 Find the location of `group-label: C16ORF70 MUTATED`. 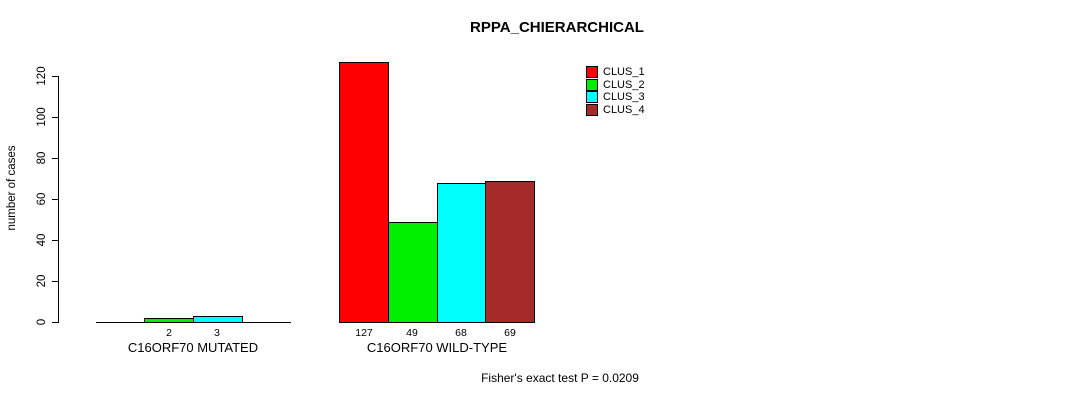

group-label: C16ORF70 MUTATED is located at coordinates (193, 347).